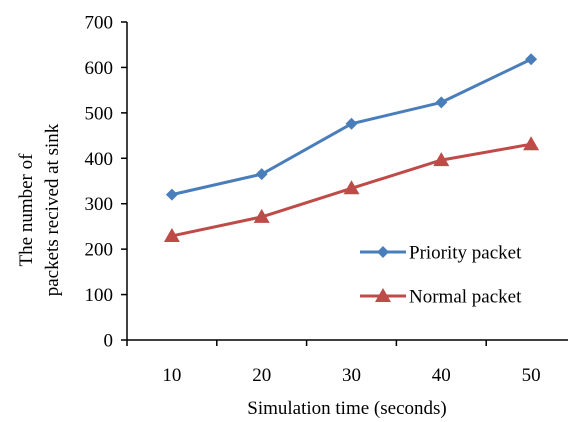 The image size is (568, 422). I want to click on legend-item: Normal packet, so click(441, 297).